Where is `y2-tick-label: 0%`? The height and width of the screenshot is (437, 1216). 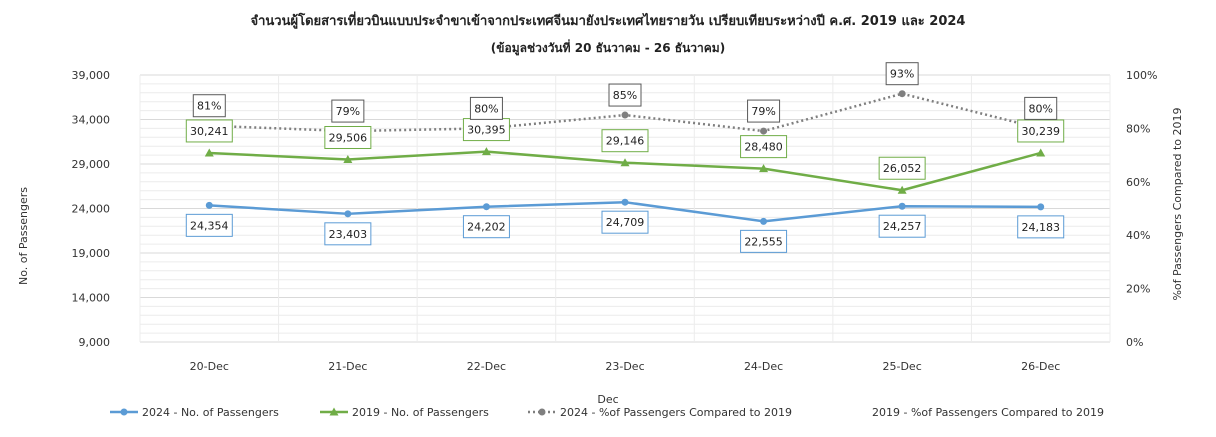 y2-tick-label: 0% is located at coordinates (1134, 342).